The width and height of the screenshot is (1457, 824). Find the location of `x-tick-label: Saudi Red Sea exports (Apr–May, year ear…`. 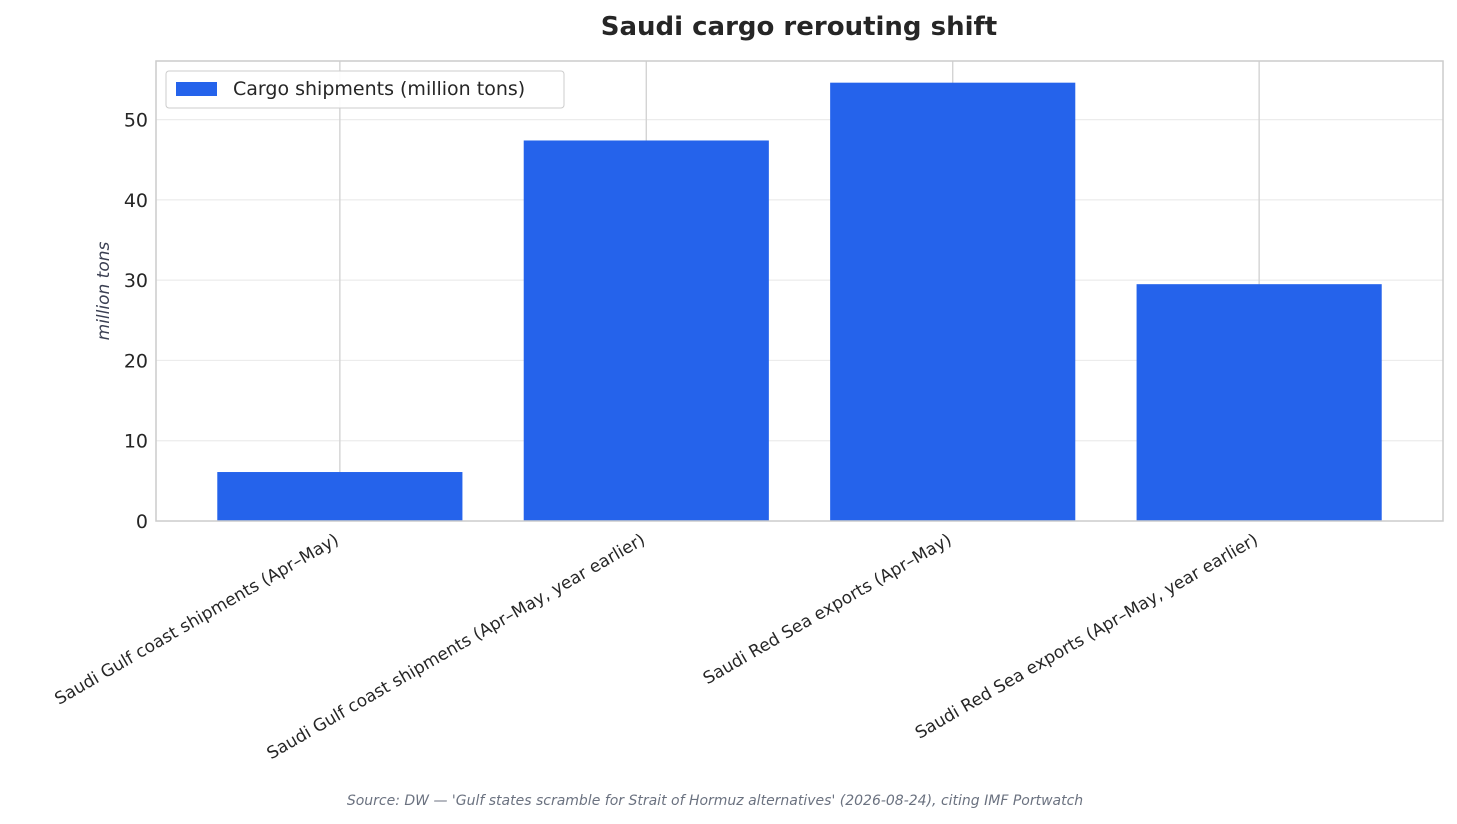

x-tick-label: Saudi Red Sea exports (Apr–May, year ear… is located at coordinates (1087, 636).